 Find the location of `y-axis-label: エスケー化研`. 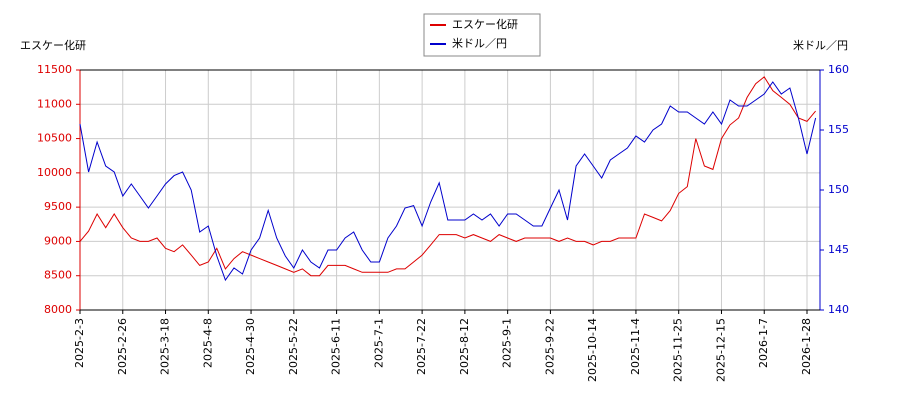

y-axis-label: エスケー化研 is located at coordinates (53, 45).